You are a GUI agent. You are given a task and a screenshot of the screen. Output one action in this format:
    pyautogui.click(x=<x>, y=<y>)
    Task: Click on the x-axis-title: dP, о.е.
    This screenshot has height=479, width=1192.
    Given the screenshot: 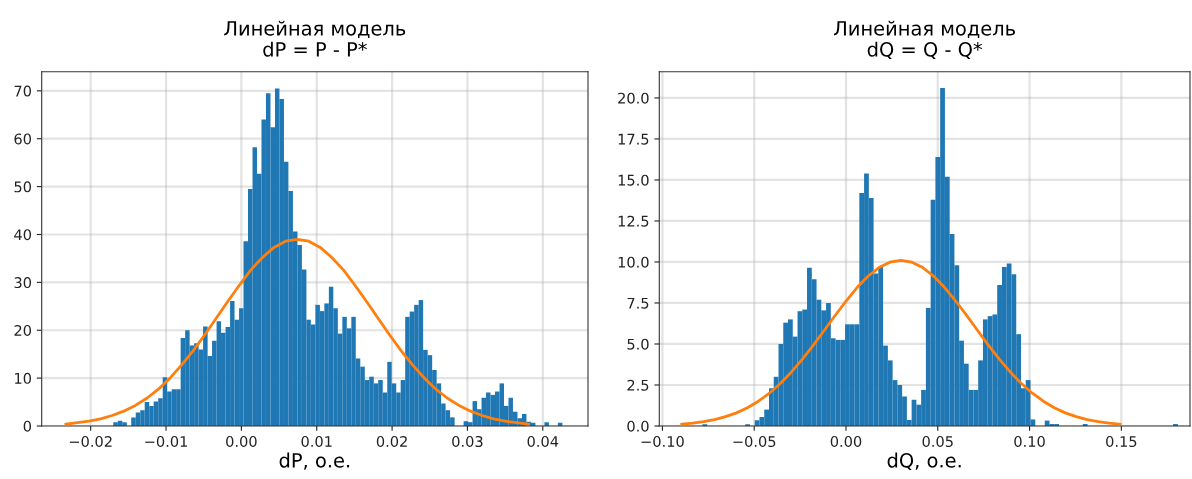 What is the action you would take?
    pyautogui.click(x=314, y=461)
    